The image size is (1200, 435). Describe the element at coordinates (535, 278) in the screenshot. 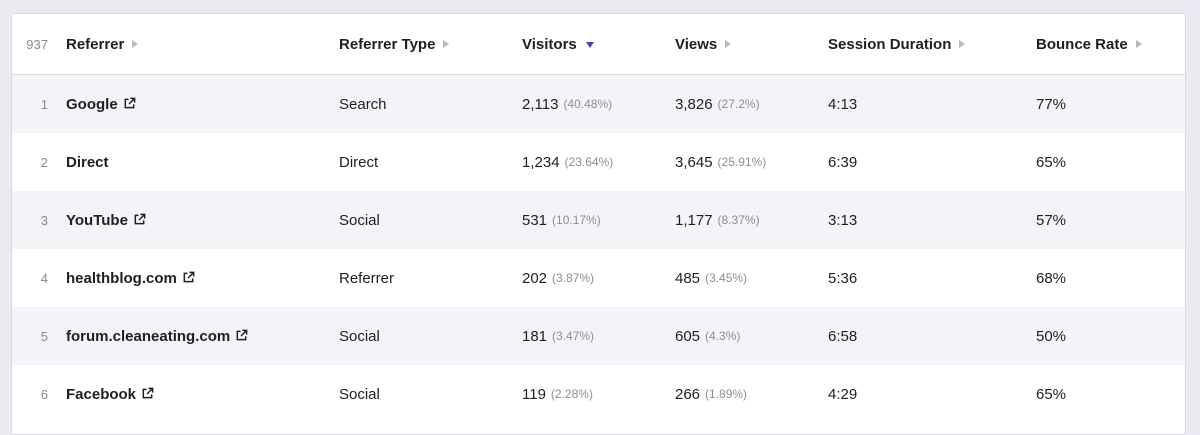

I see `visitors-value: 202` at that location.